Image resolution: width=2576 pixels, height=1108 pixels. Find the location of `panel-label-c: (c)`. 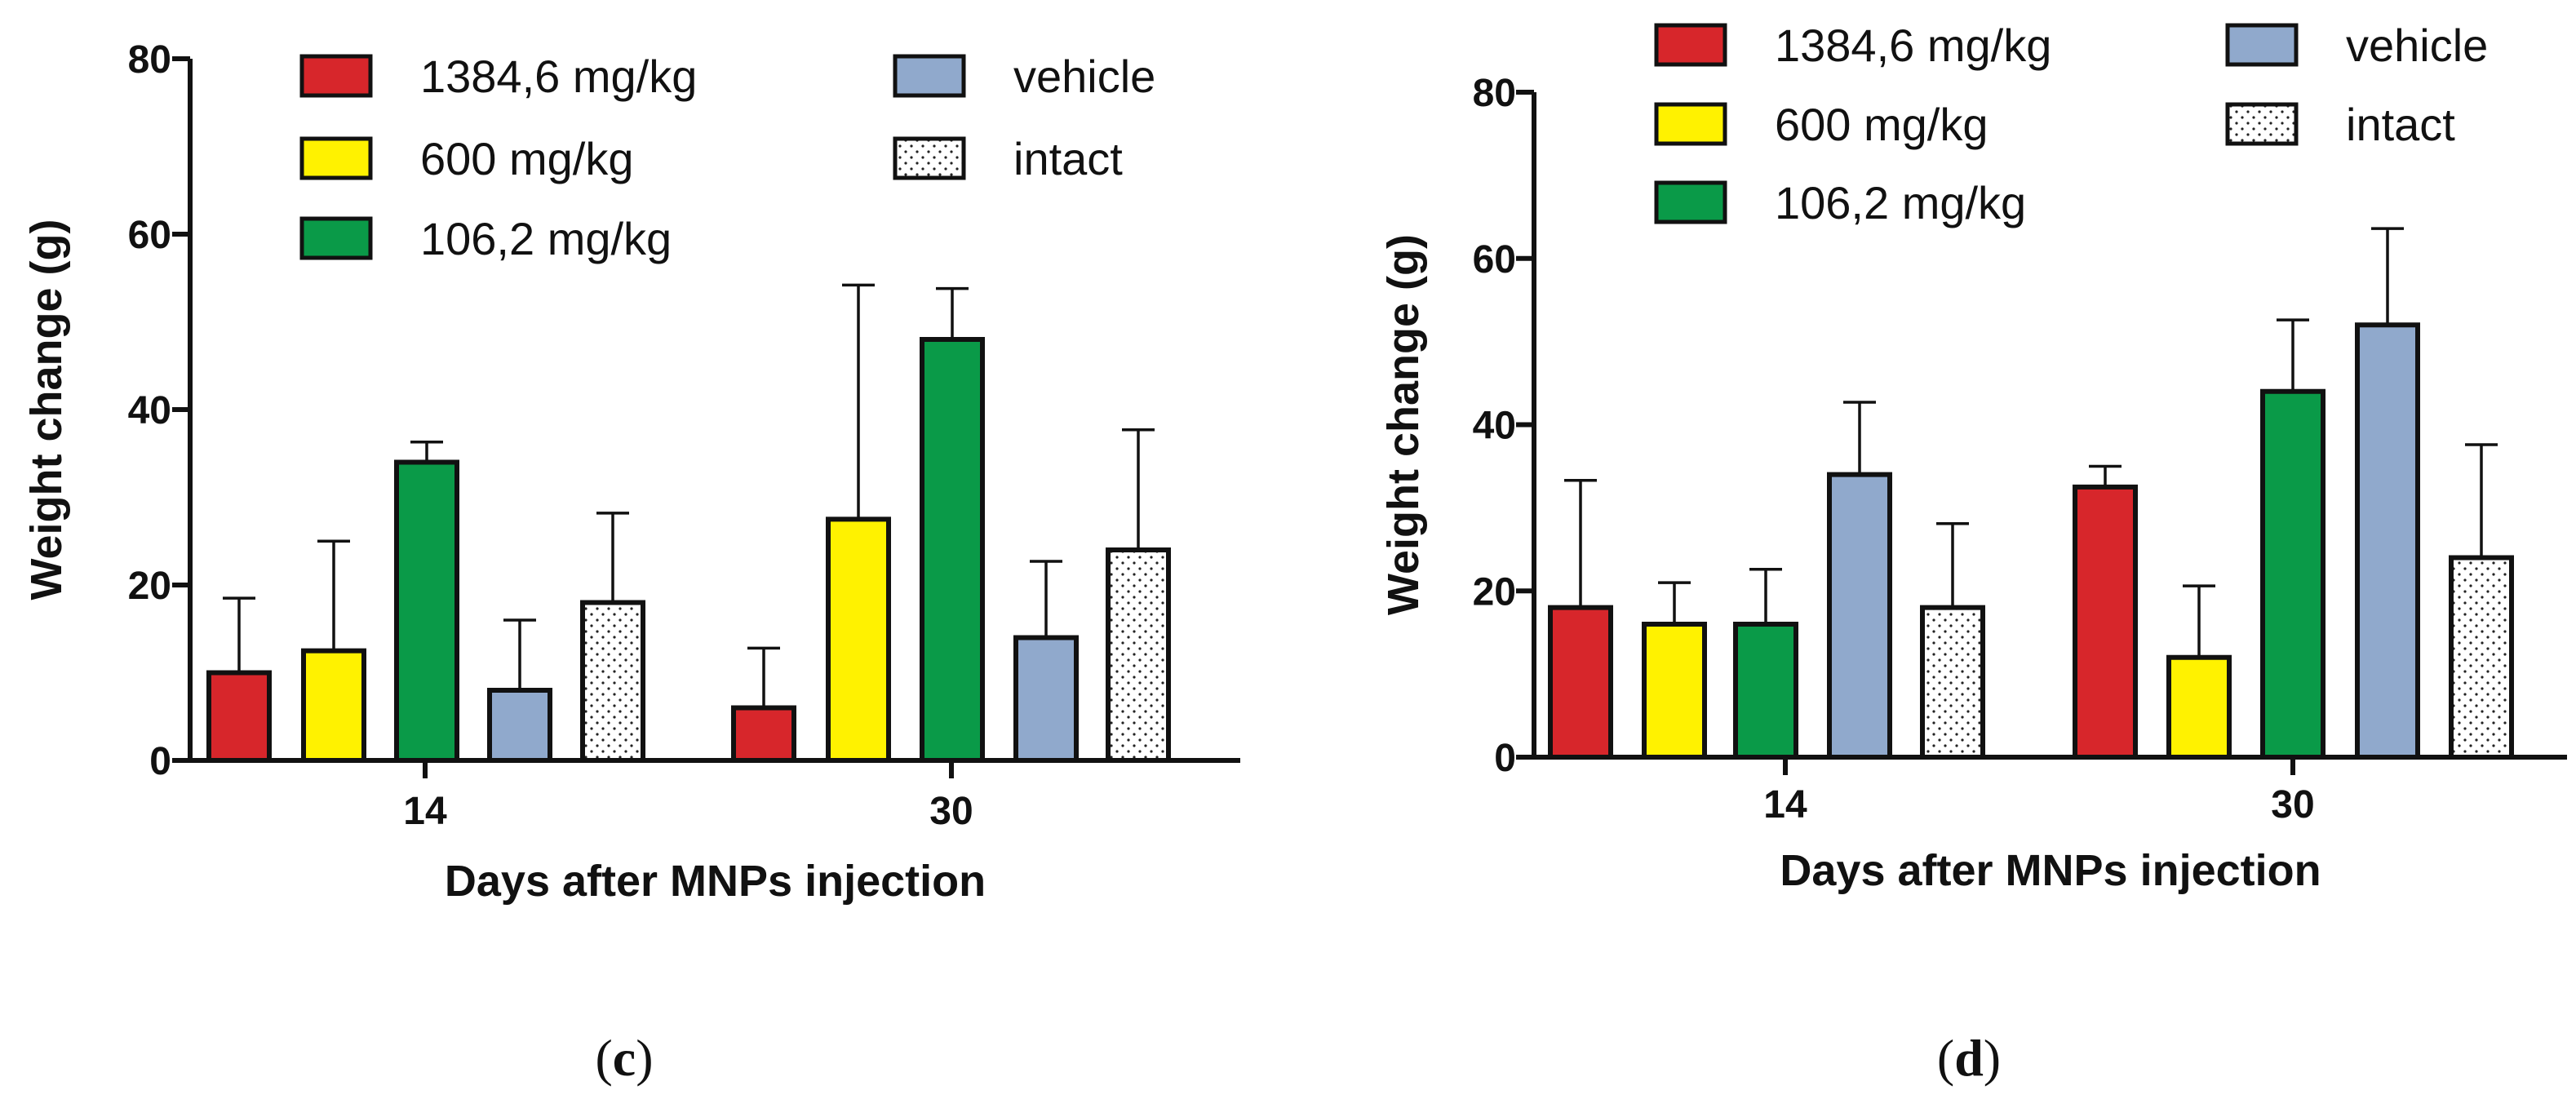

panel-label-c: (c) is located at coordinates (624, 1058).